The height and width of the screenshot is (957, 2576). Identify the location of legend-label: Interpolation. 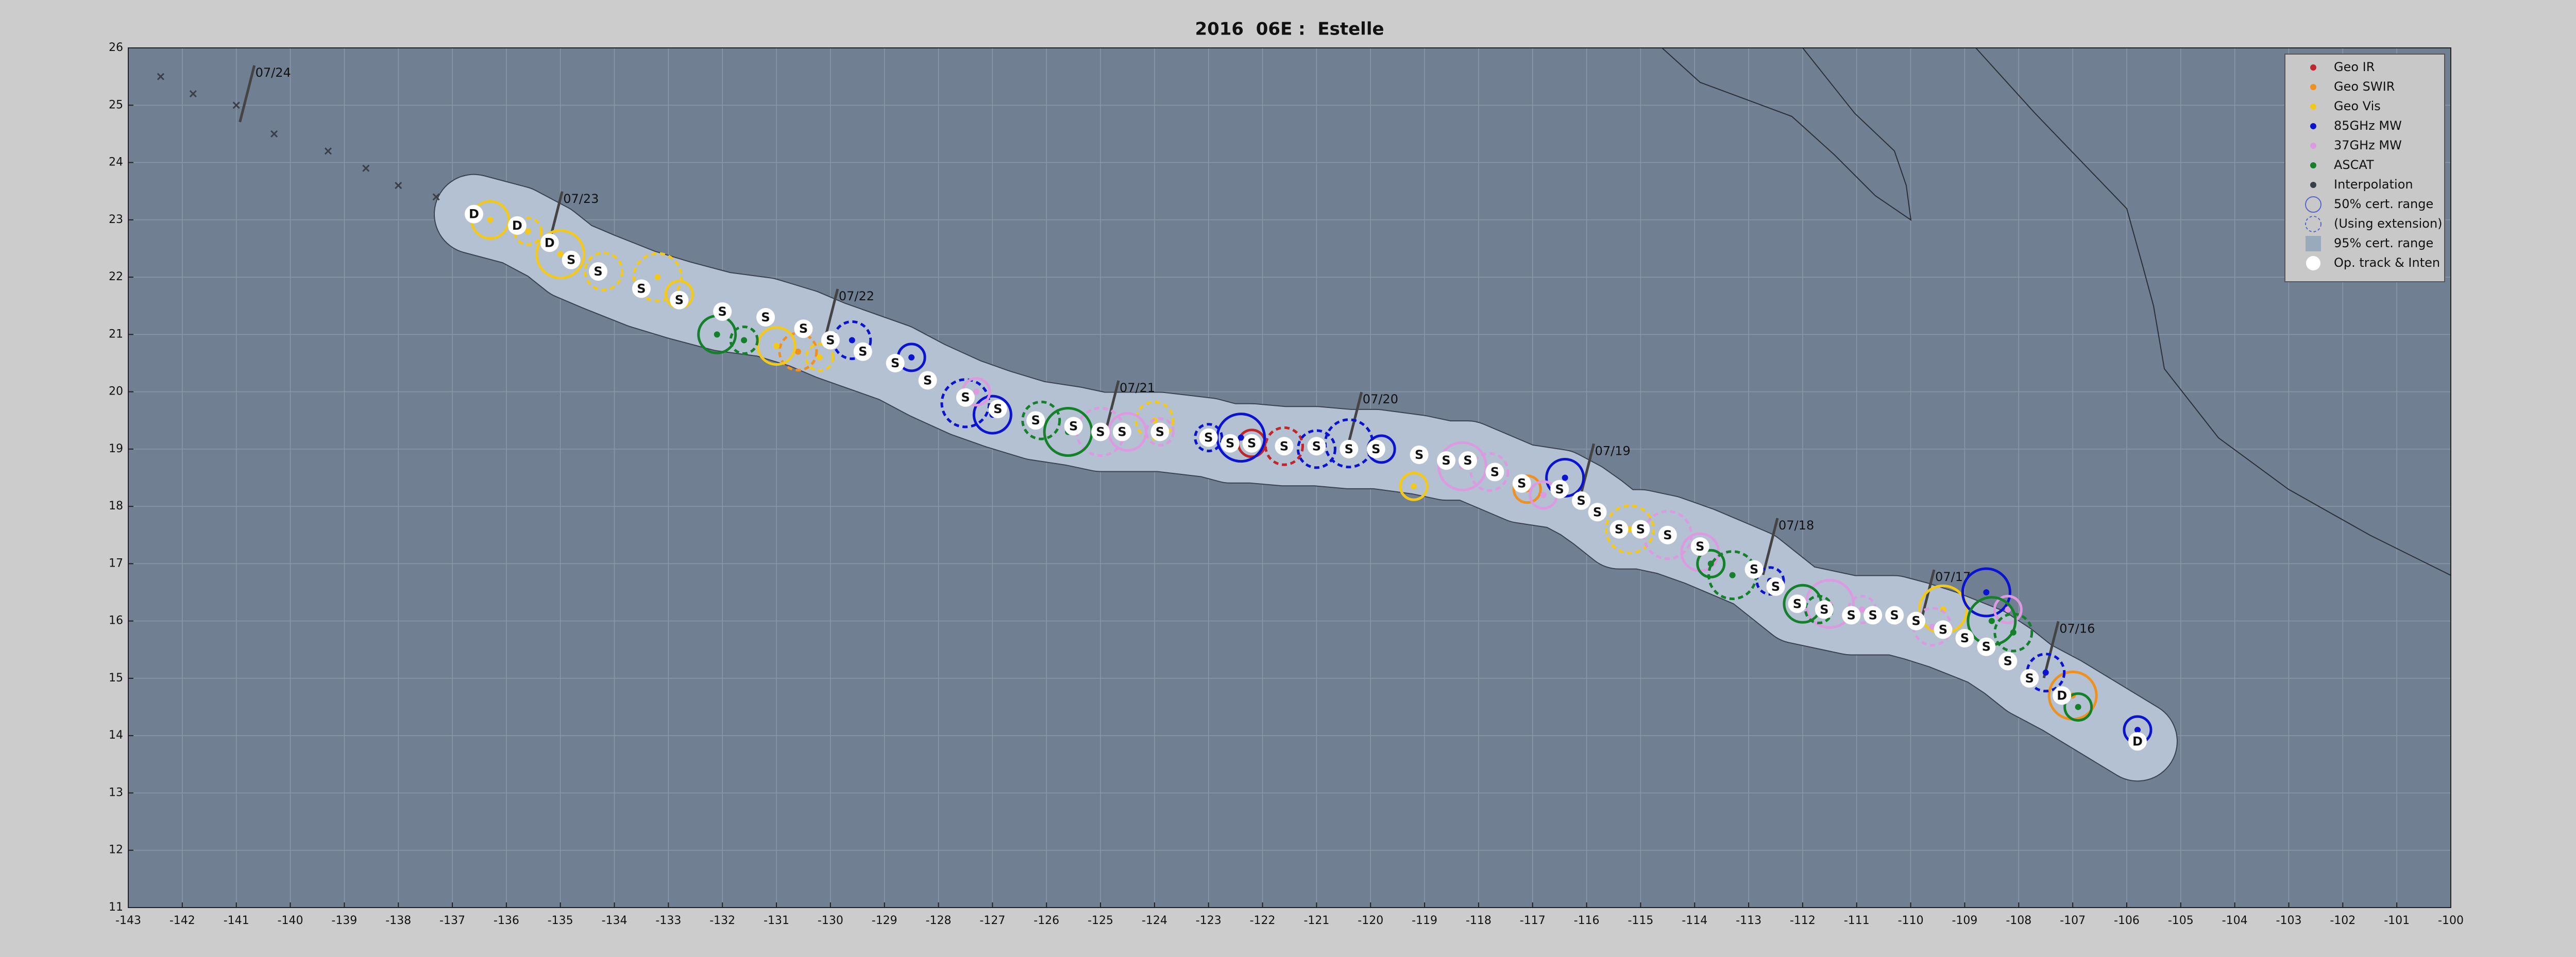
(2373, 184).